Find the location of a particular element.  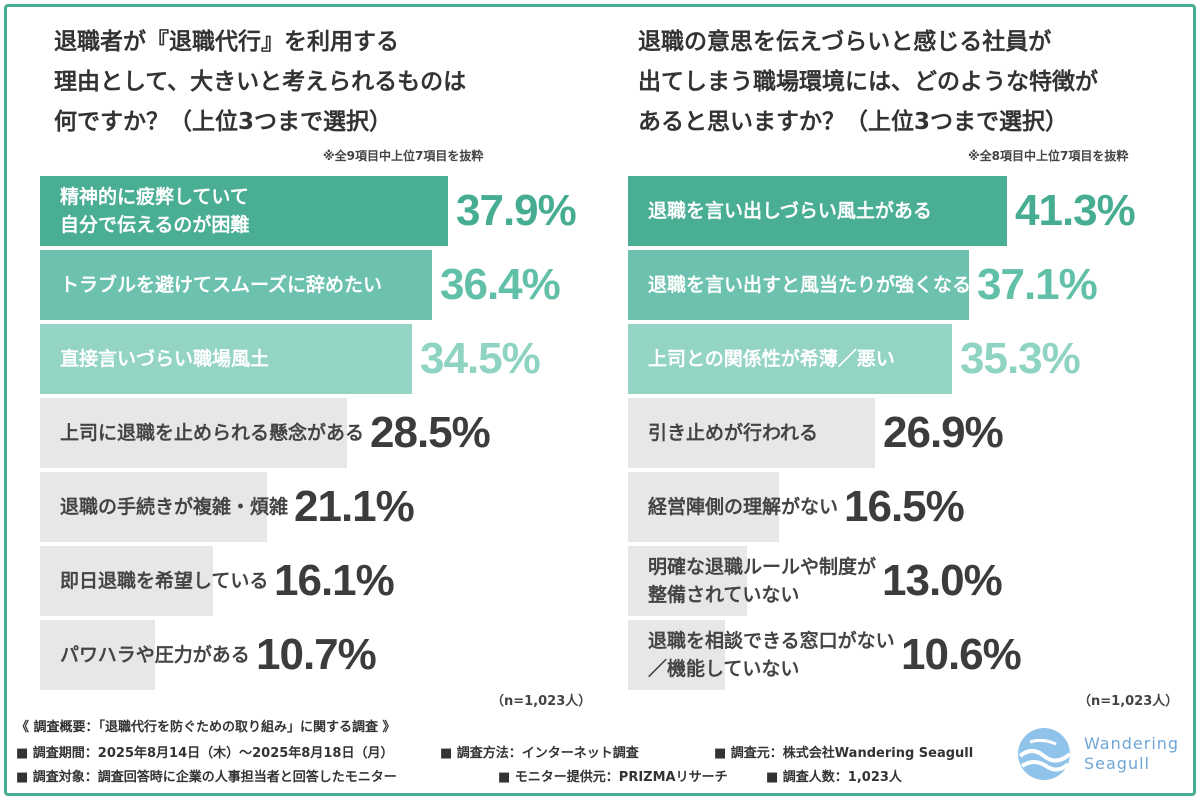

bar-value-label: 16.5% is located at coordinates (904, 506).